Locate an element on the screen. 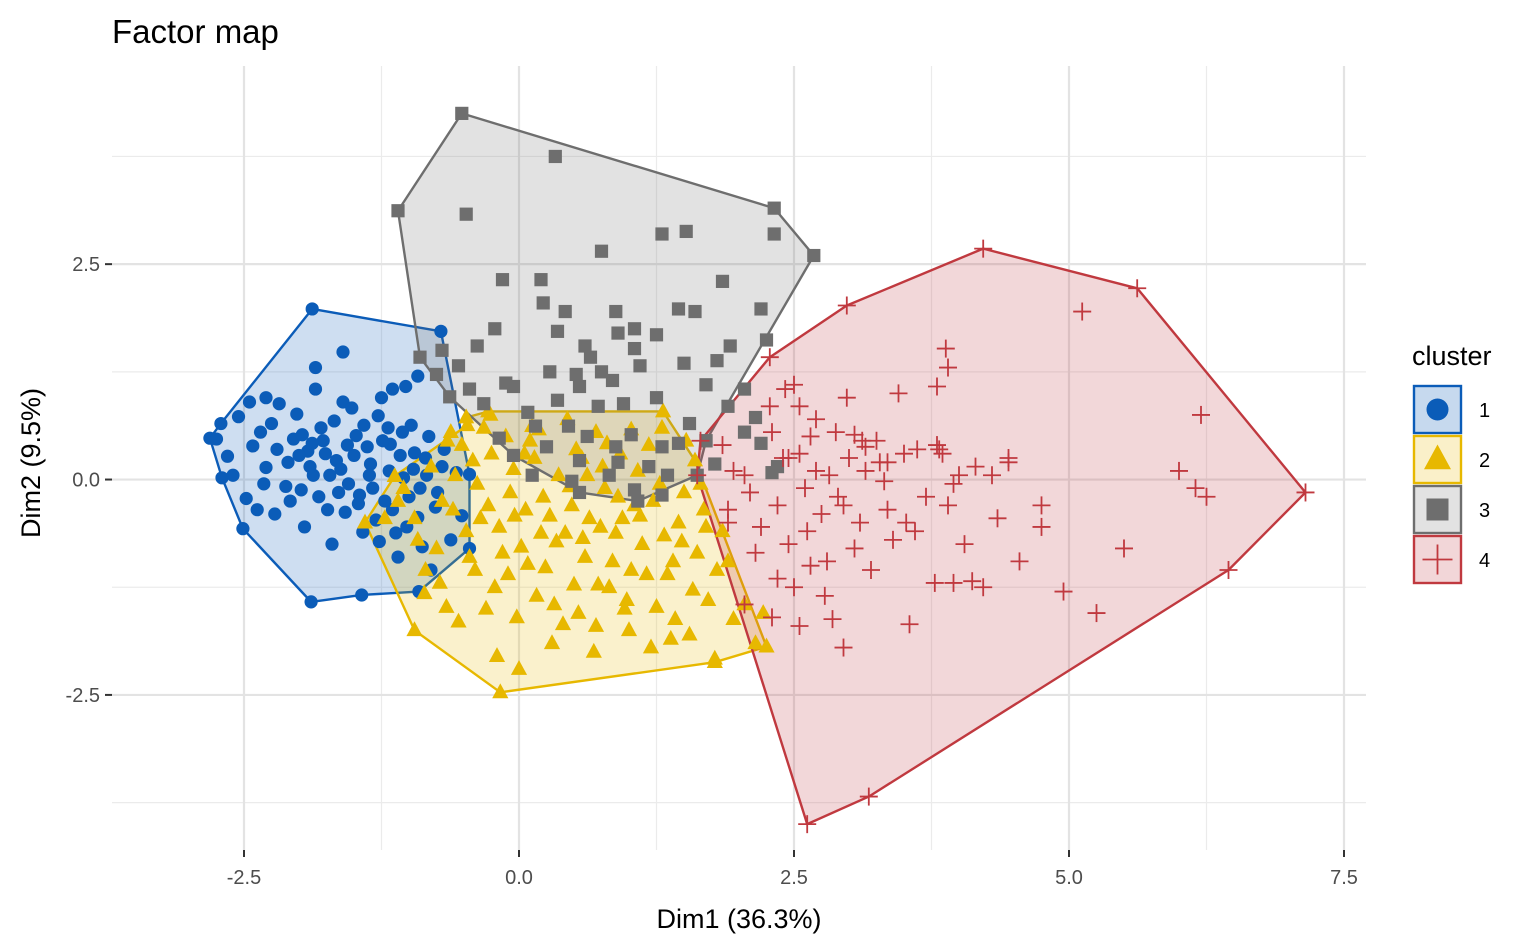 This screenshot has height=951, width=1540. legend-item-3: 3 is located at coordinates (1451, 509).